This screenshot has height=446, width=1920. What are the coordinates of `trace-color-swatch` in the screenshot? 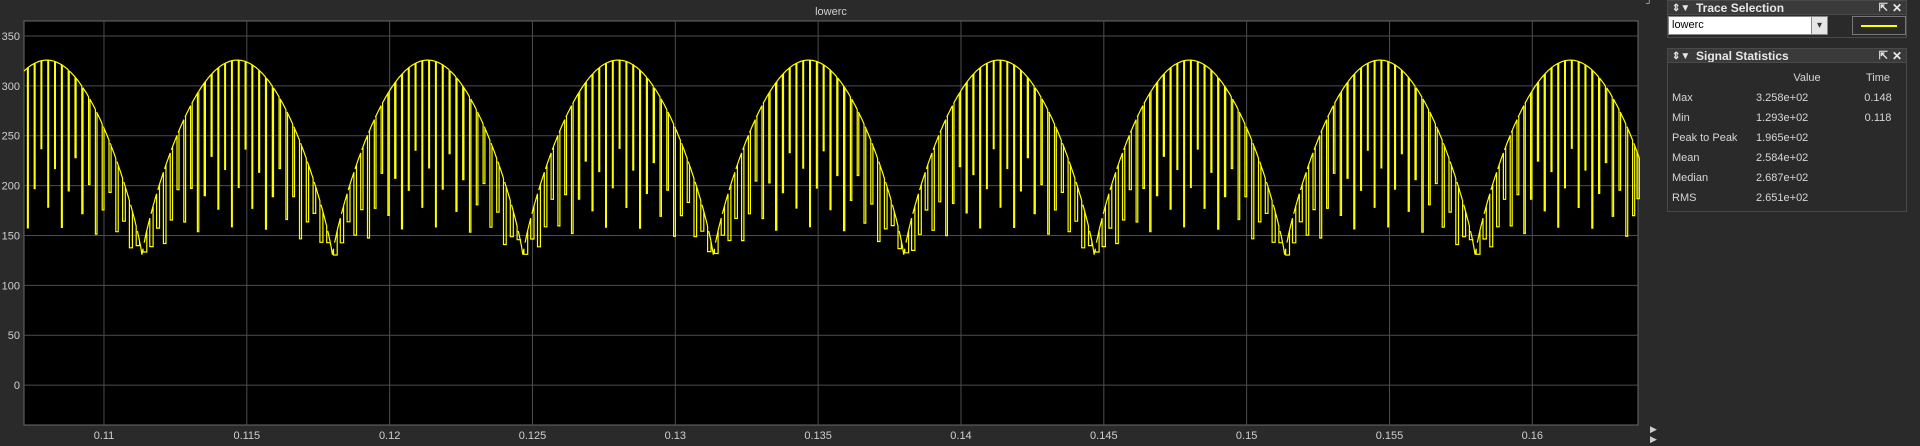 It's located at (1879, 25).